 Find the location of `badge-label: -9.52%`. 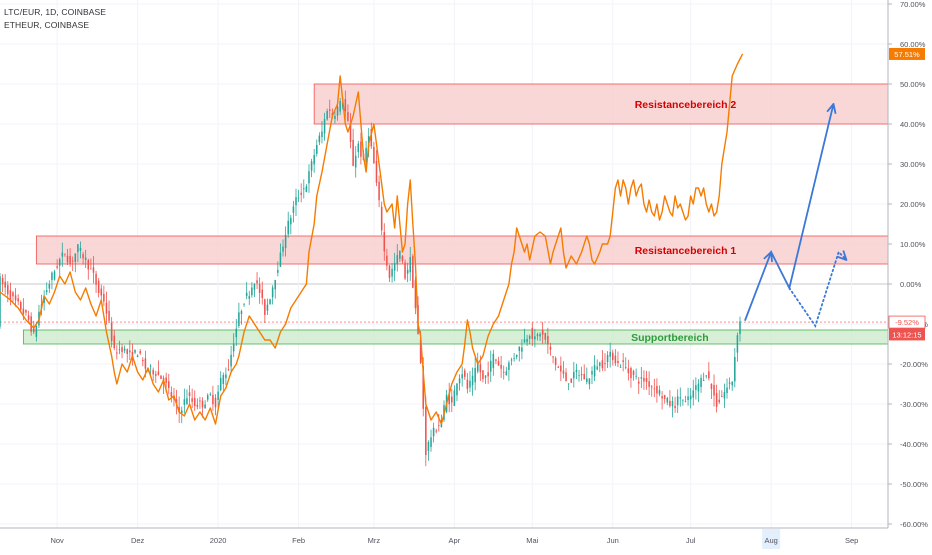

badge-label: -9.52% is located at coordinates (907, 322).